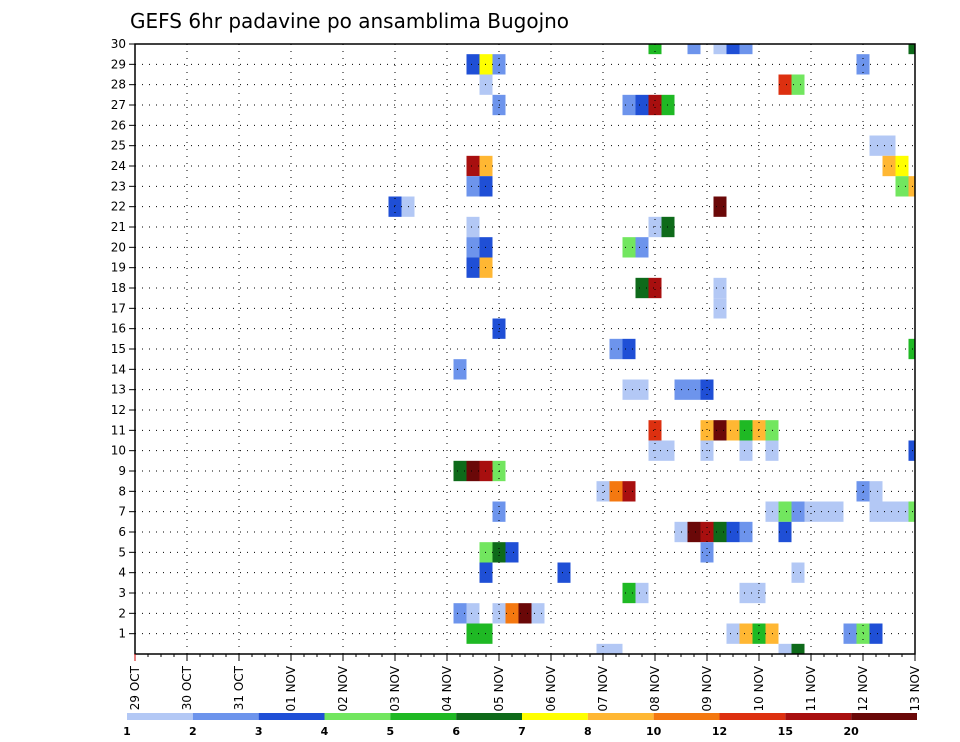  Describe the element at coordinates (122, 512) in the screenshot. I see `y-tick-label: 7` at that location.